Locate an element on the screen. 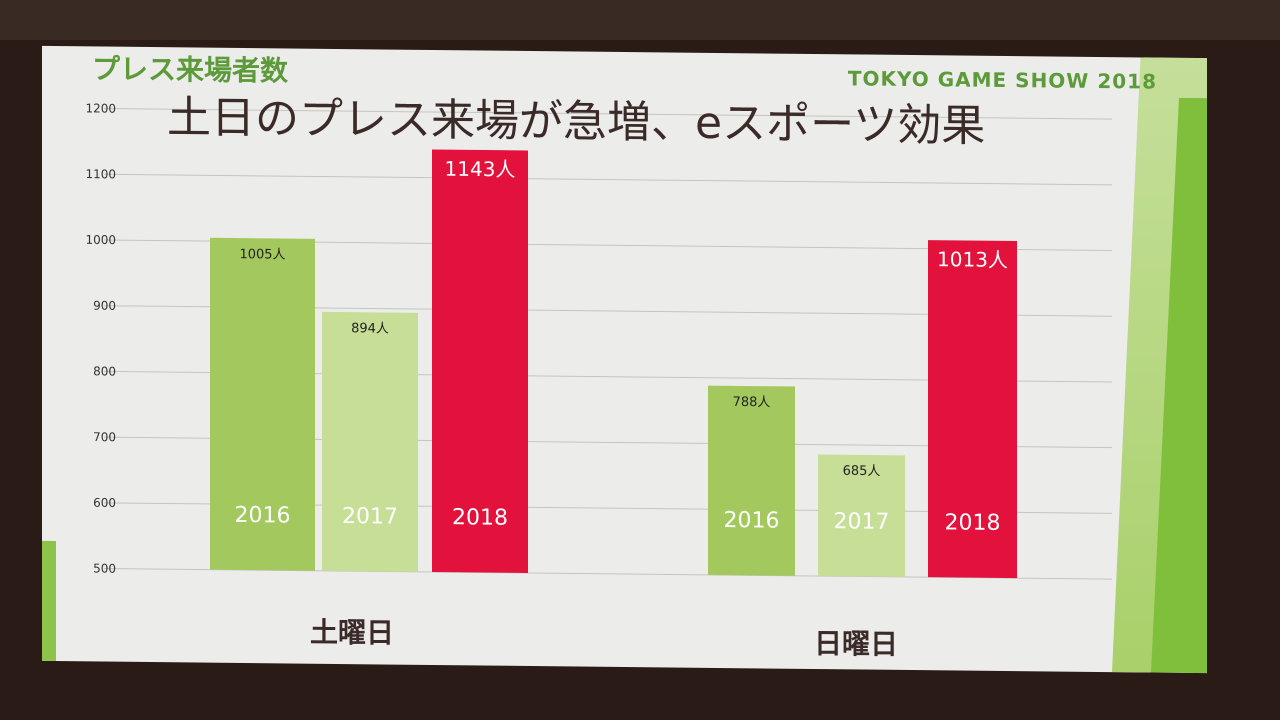 This screenshot has height=720, width=1280. y-tick-label: 1200 is located at coordinates (100, 108).